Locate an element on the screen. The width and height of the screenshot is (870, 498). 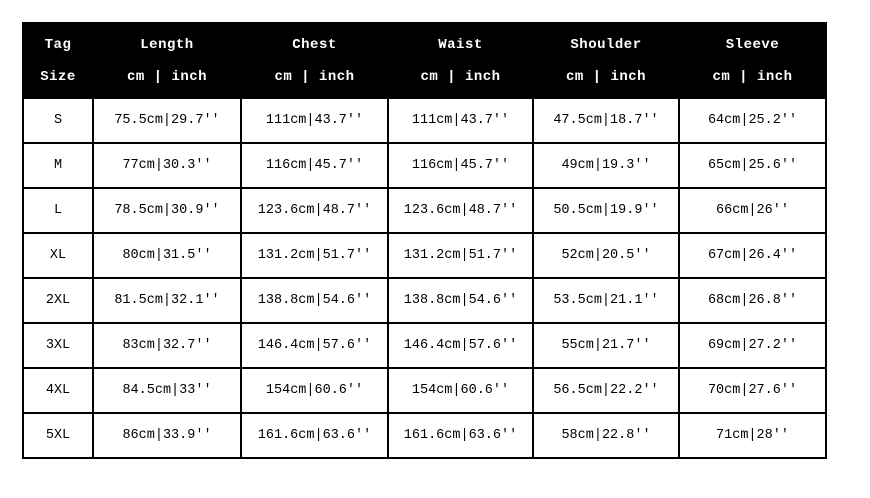
shoulder-cell: 56.5cm|22.2'' is located at coordinates (606, 390).